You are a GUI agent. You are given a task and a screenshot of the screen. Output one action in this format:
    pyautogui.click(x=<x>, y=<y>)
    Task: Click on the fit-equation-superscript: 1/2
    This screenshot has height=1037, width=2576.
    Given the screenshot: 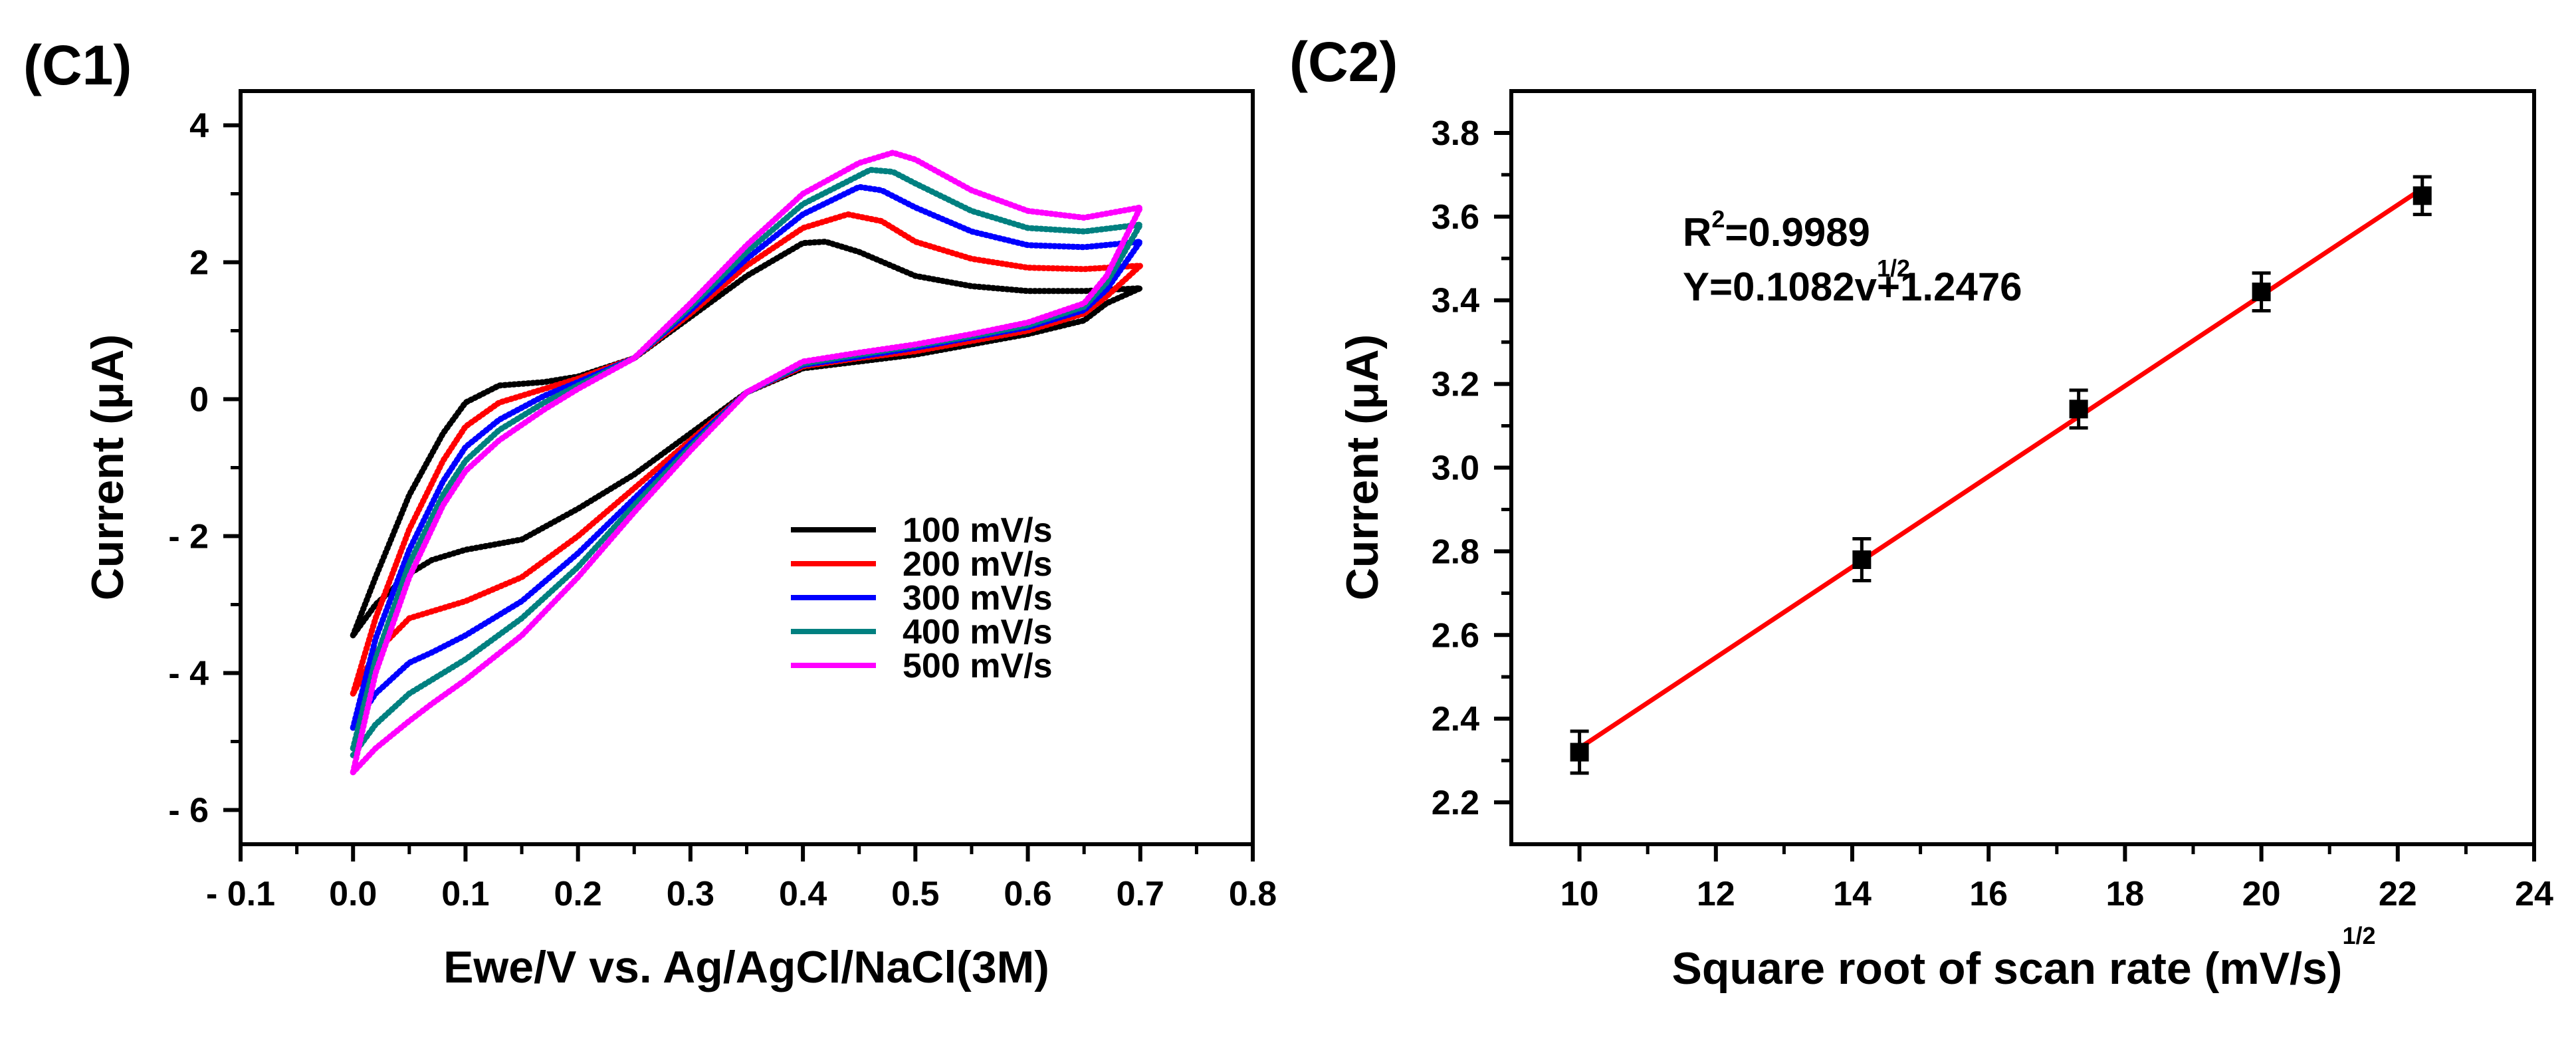 What is the action you would take?
    pyautogui.click(x=1893, y=268)
    